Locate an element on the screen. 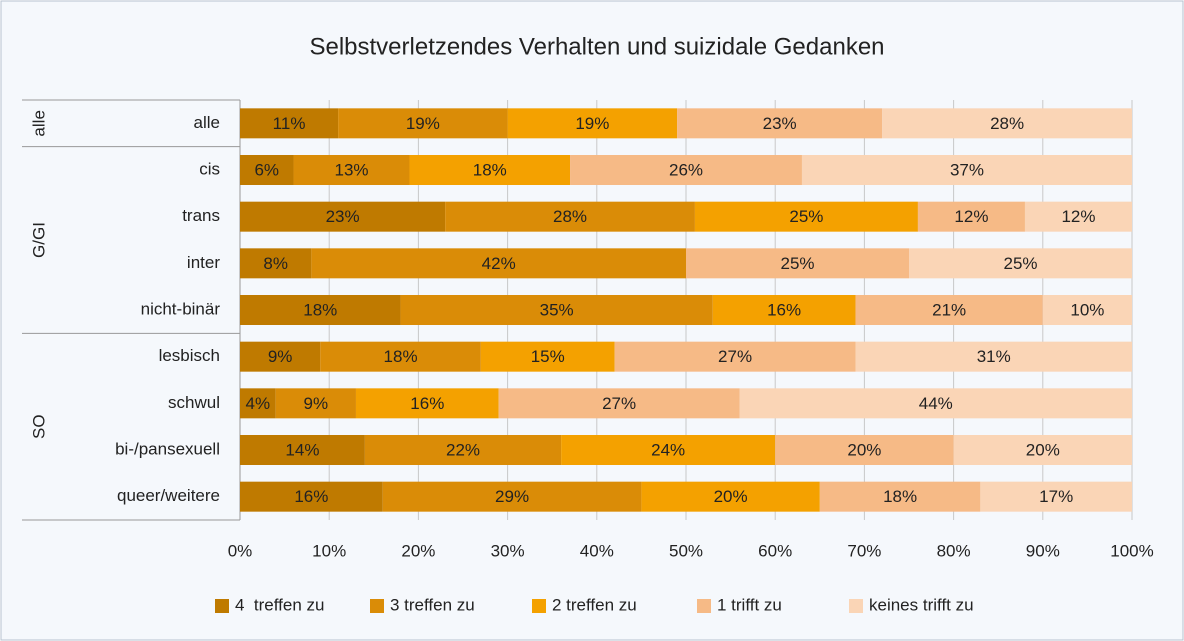  legend-label: 3 treffen zu is located at coordinates (432, 604).